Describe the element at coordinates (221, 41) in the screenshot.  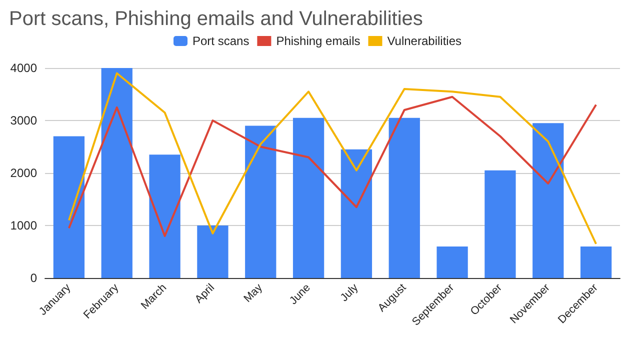
I see `legend-label: Port scans` at that location.